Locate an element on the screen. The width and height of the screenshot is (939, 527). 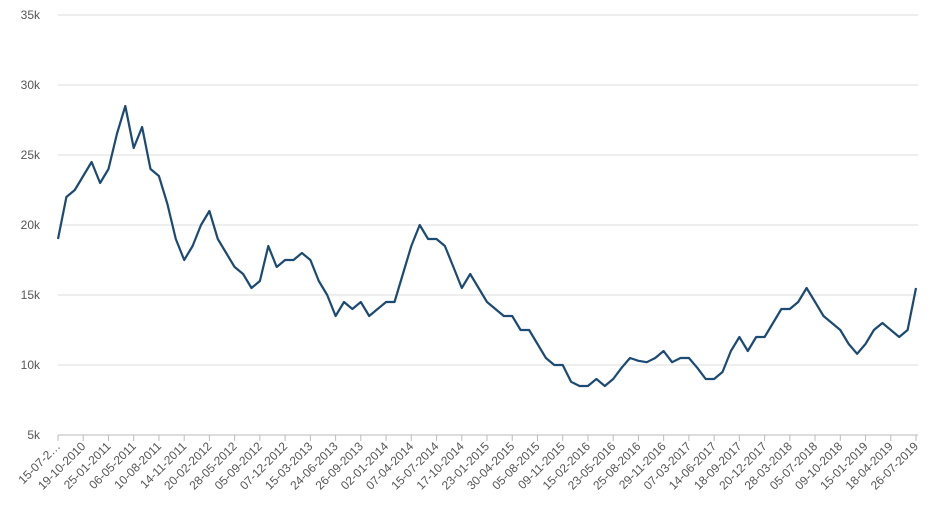
y-tick-label: 5k is located at coordinates (34, 435).